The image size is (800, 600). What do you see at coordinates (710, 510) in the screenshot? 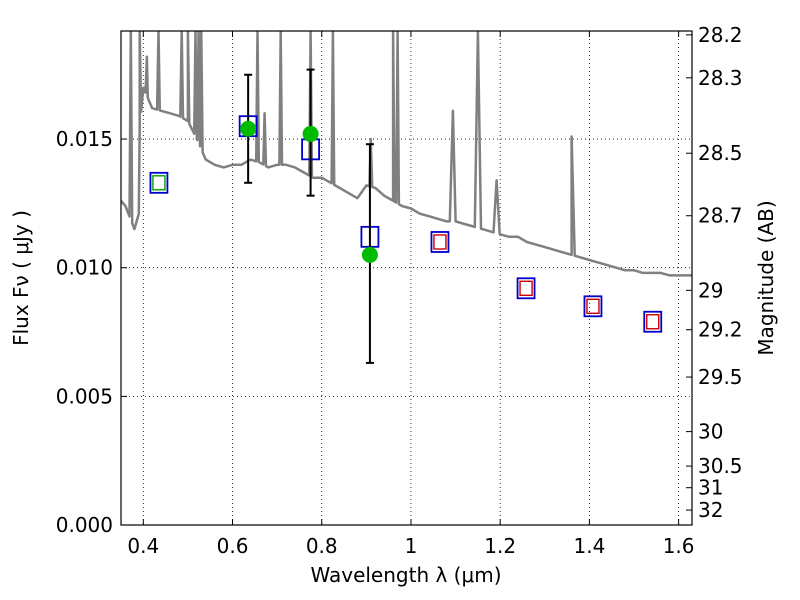
I see `magnitude-tick-label: 32` at bounding box center [710, 510].